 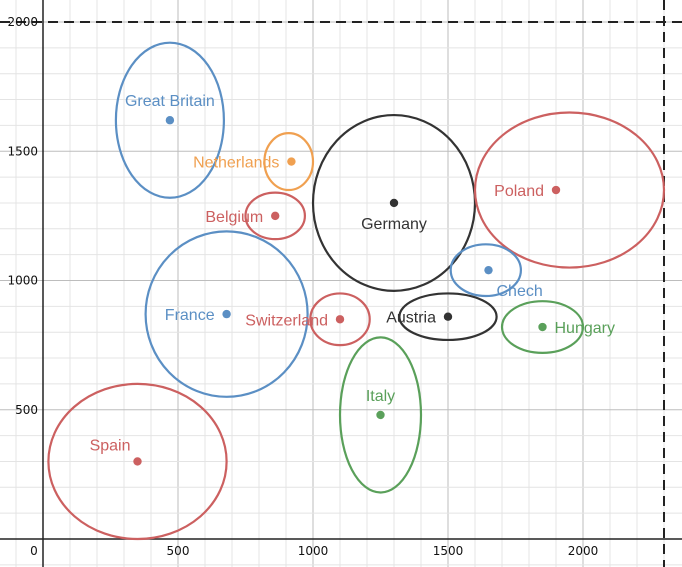 I want to click on x-tick-label: 0, so click(x=34, y=551).